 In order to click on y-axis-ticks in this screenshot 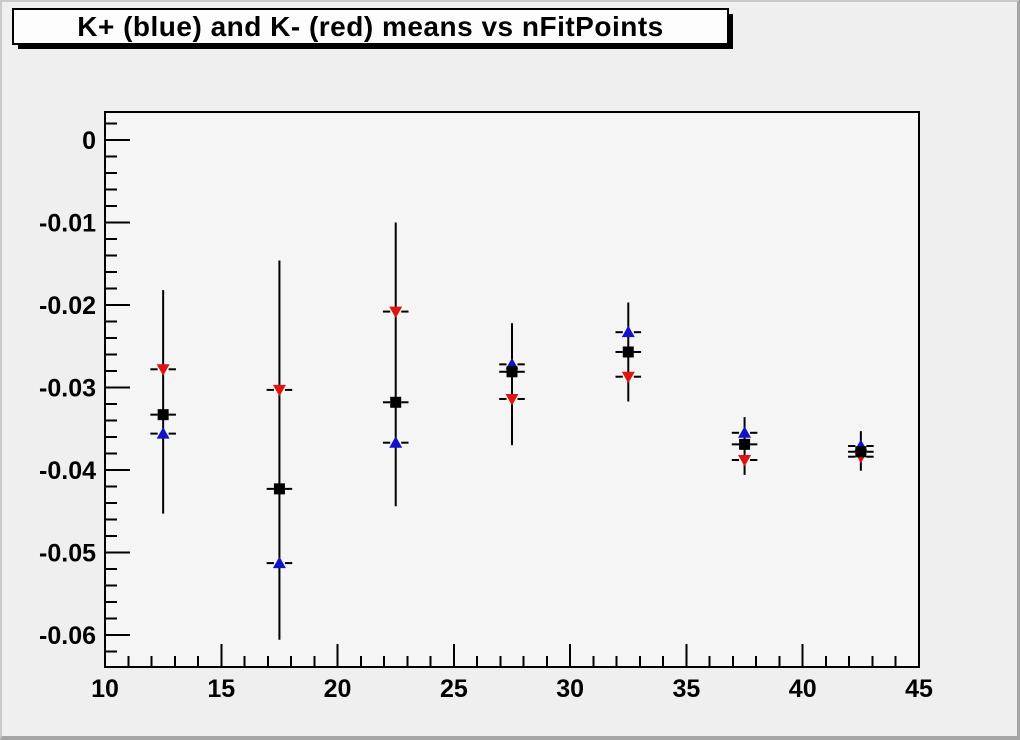, I will do `click(117, 387)`.